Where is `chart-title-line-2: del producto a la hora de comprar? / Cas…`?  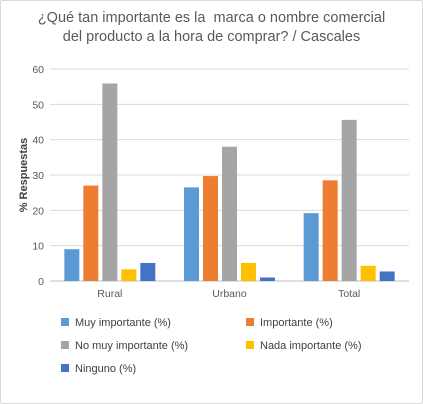 chart-title-line-2: del producto a la hora de comprar? / Cas… is located at coordinates (211, 37).